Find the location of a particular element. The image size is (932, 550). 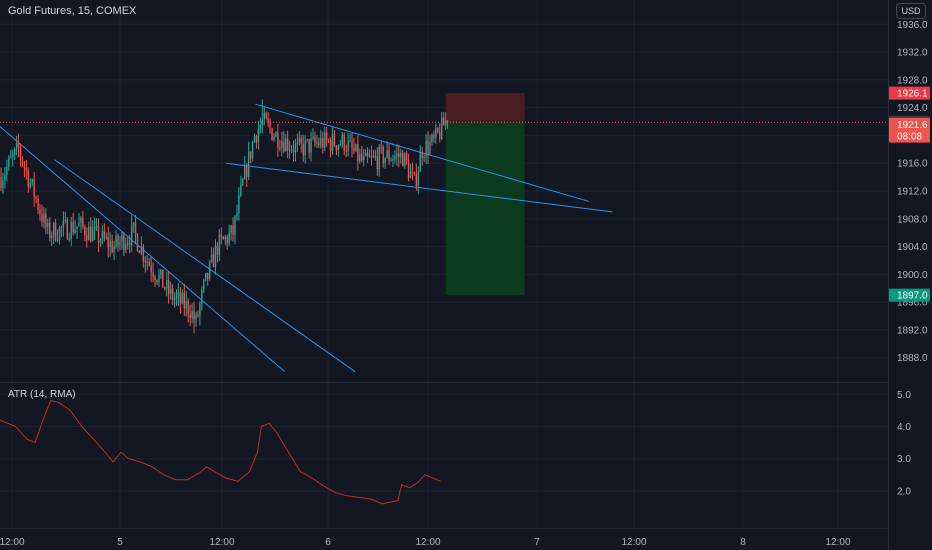

price-tick-label: 1936.0 is located at coordinates (912, 25).